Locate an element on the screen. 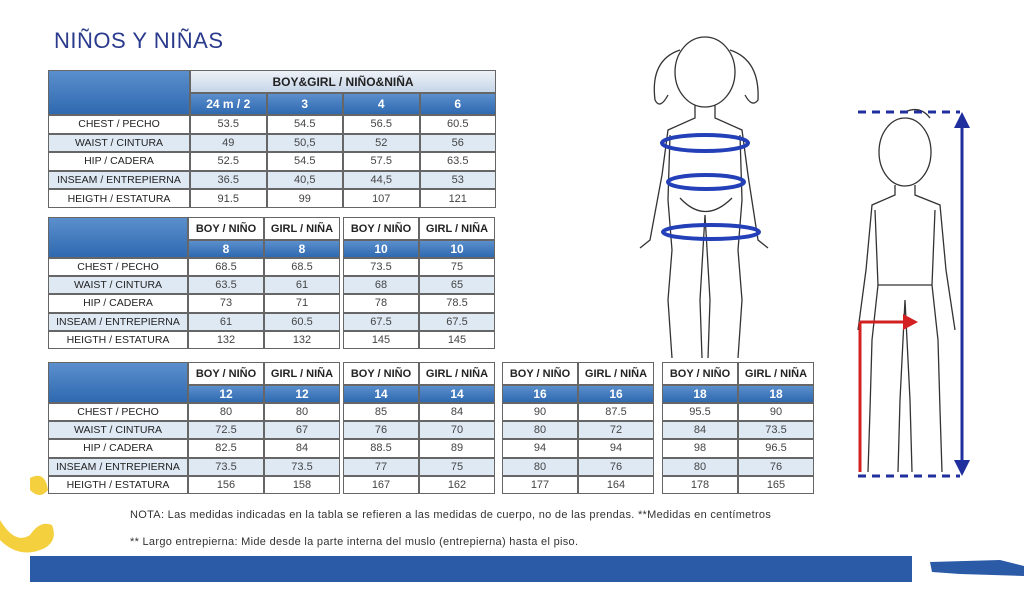 The width and height of the screenshot is (1024, 611). value-cell: 107 is located at coordinates (381, 198).